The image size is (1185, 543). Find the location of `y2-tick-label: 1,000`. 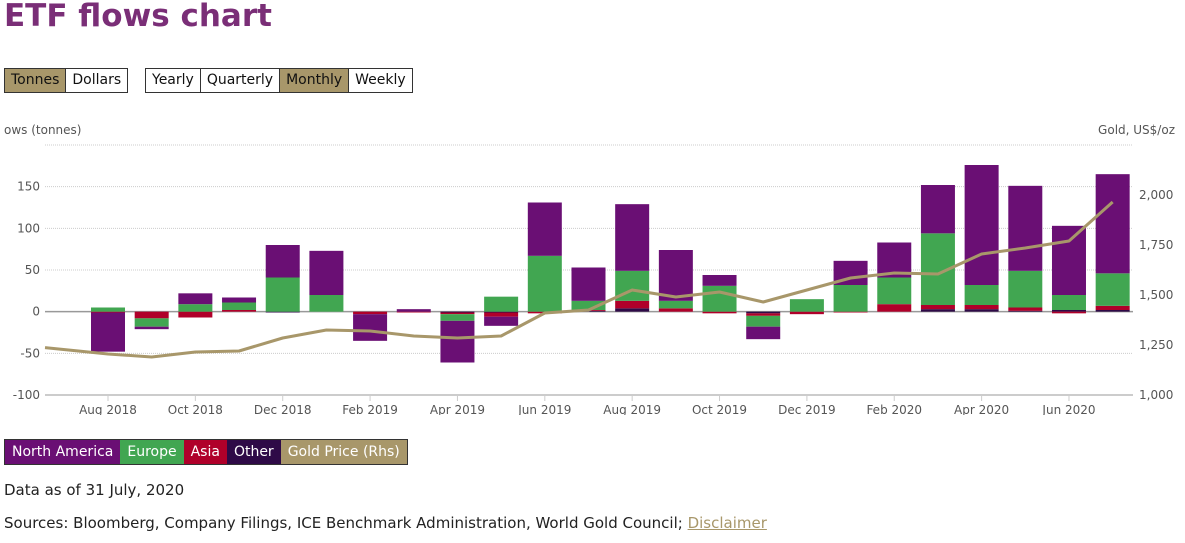

y2-tick-label: 1,000 is located at coordinates (1156, 395).